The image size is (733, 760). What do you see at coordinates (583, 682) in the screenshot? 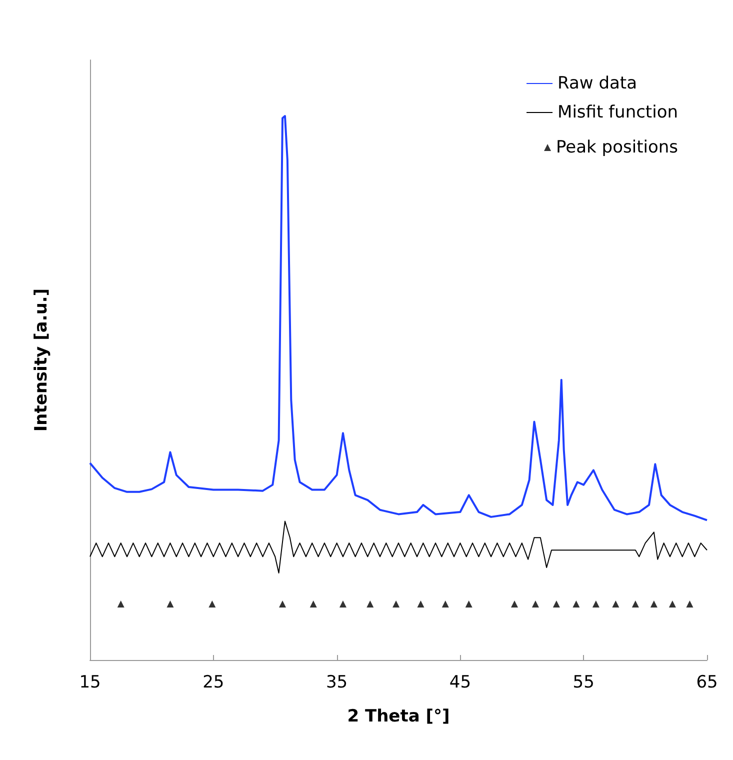
I see `x-tick-label: 55` at bounding box center [583, 682].